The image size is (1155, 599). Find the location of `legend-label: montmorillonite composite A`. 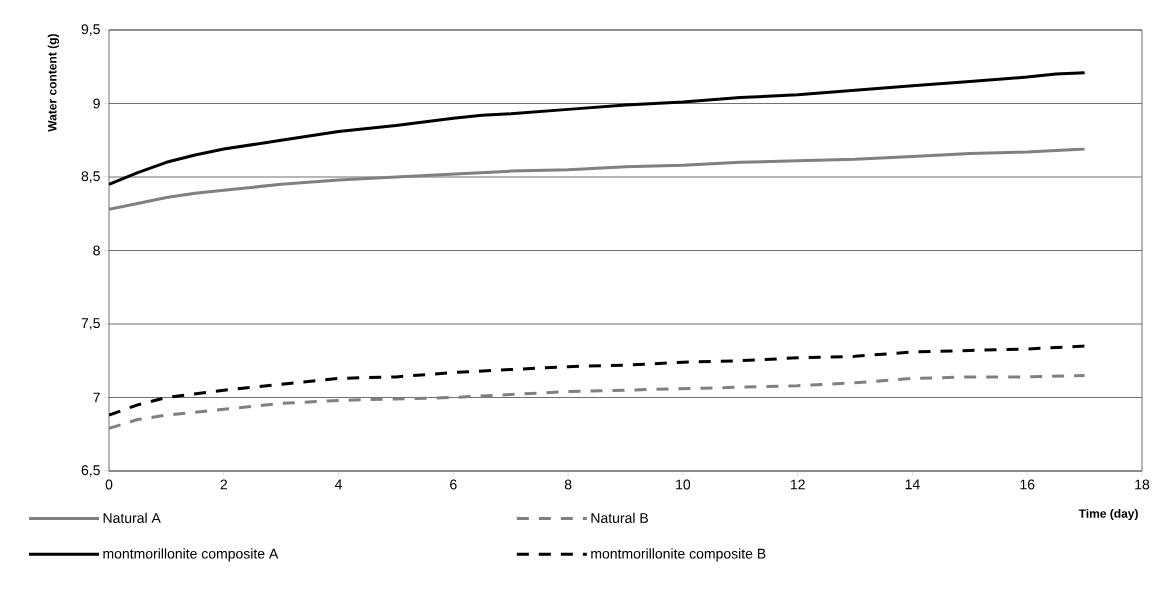

legend-label: montmorillonite composite A is located at coordinates (191, 555).